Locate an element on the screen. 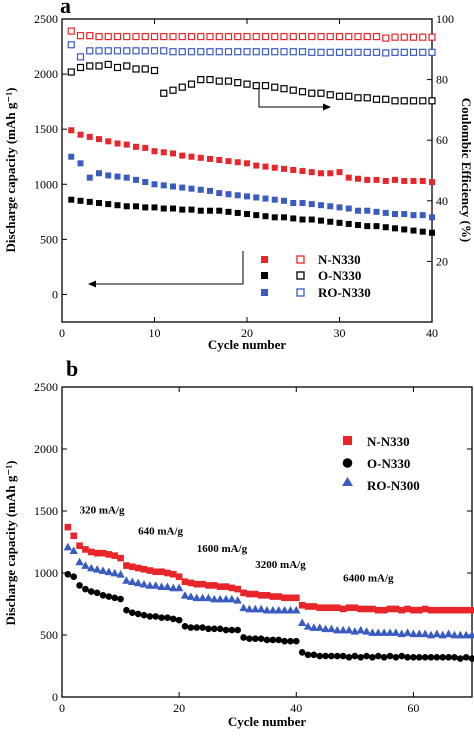 The width and height of the screenshot is (474, 738). b-y-tick-label-1000: 1000 is located at coordinates (46, 573).